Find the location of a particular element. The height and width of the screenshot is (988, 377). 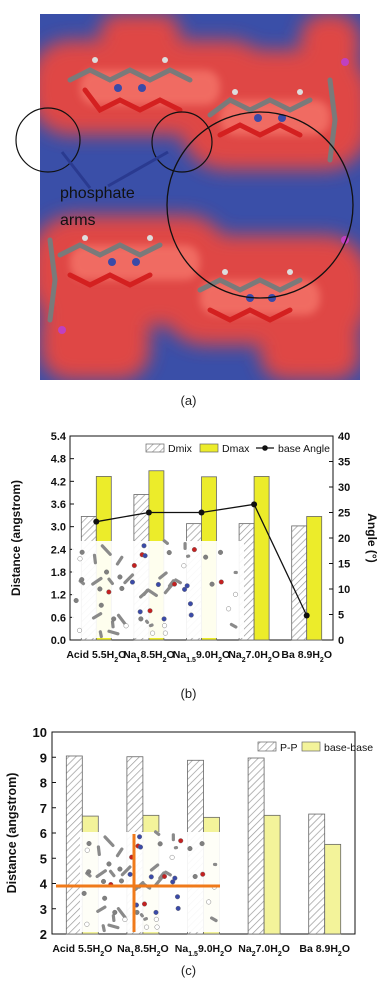

legend: P-P base-base is located at coordinates (315, 747).